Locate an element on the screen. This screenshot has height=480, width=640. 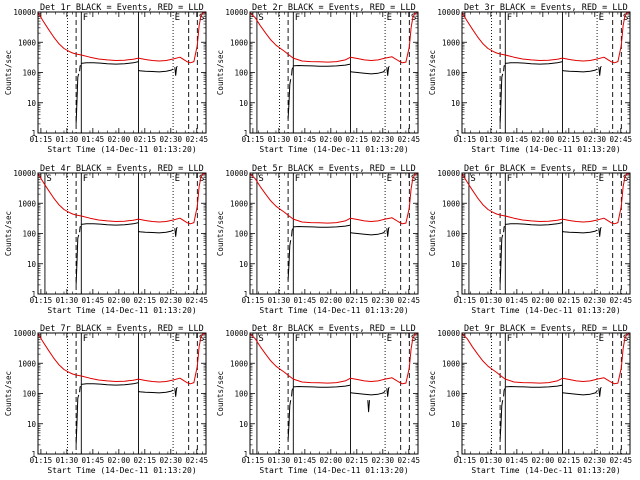
panel-title: Det 6r BLACK = Events, RED = LLD is located at coordinates (546, 169).